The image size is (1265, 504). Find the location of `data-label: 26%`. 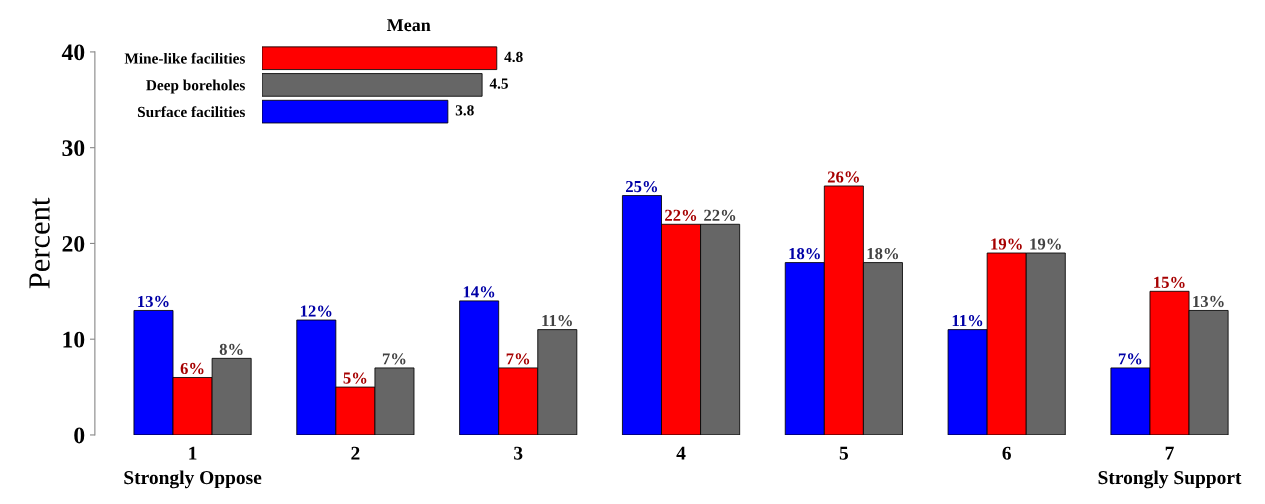

data-label: 26% is located at coordinates (843, 177).